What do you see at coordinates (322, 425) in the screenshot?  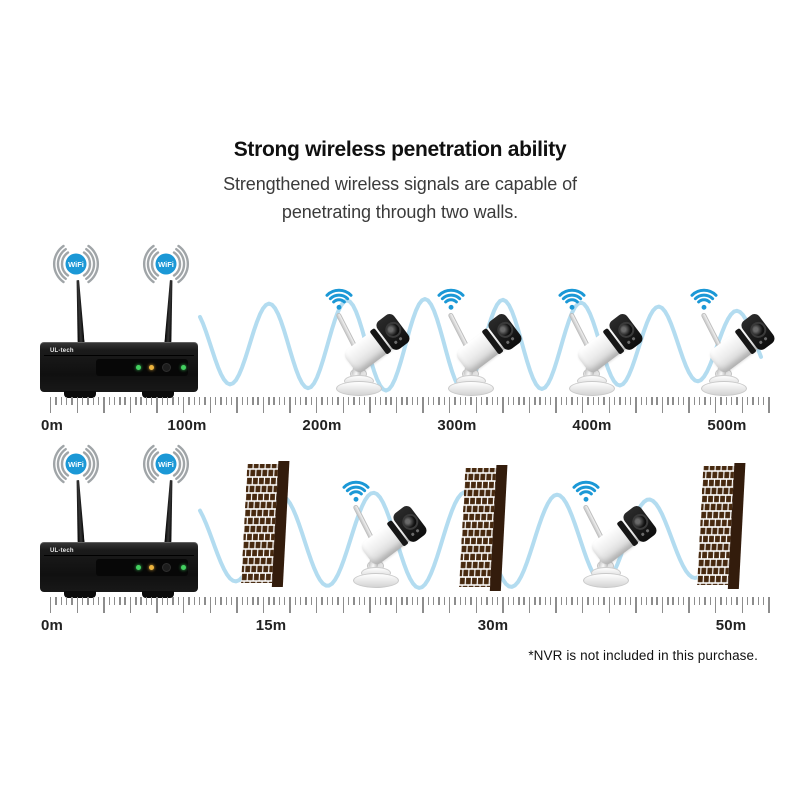 I see `ruler-label: 200m` at bounding box center [322, 425].